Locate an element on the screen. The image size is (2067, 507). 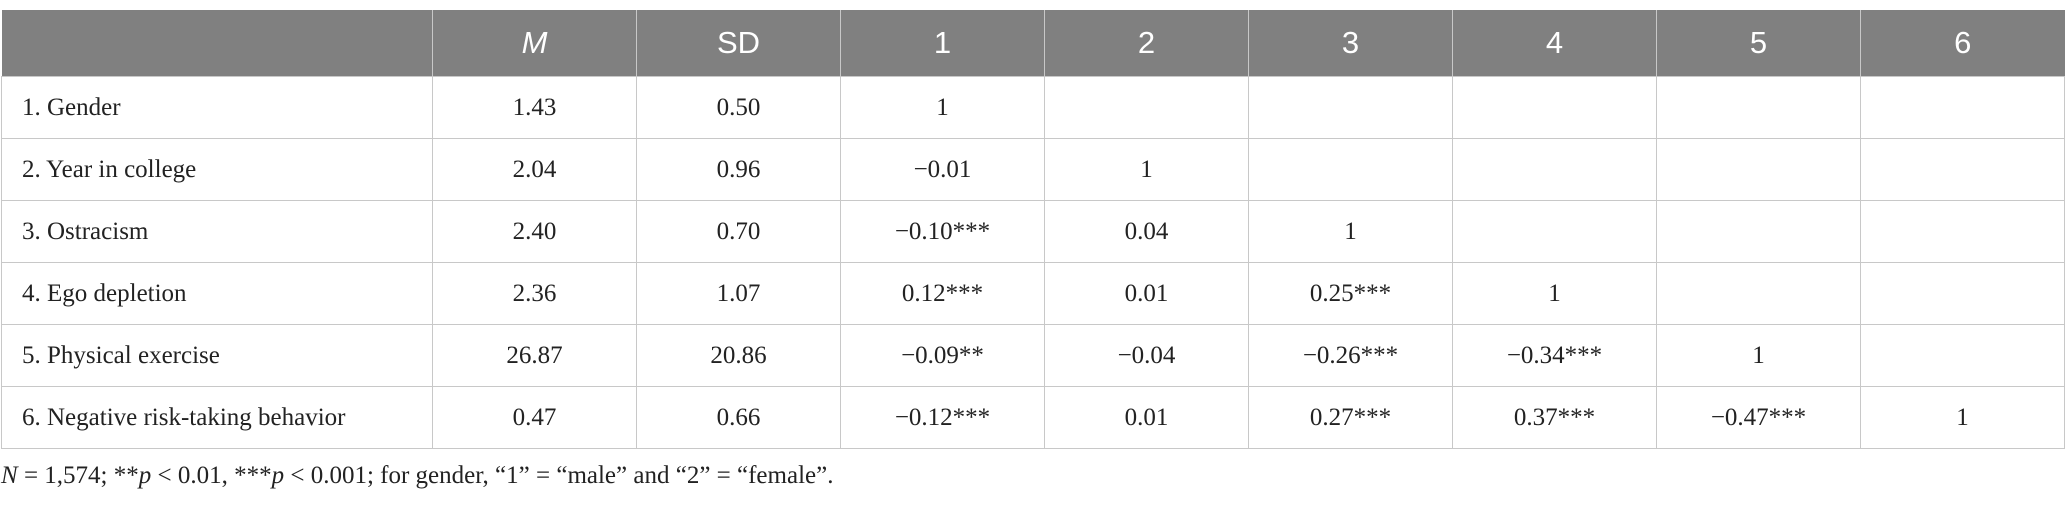
row-label: 6. Negative risk-taking behavior is located at coordinates (217, 417).